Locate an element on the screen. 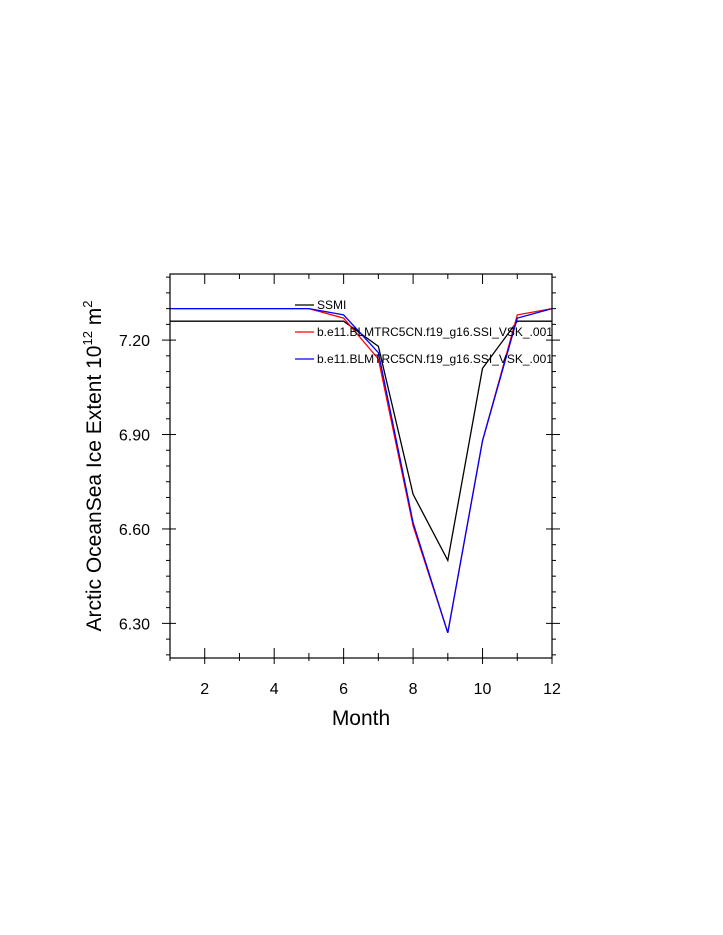  x-tick-labels: 2 4 6 8 10 12 is located at coordinates (380, 689).